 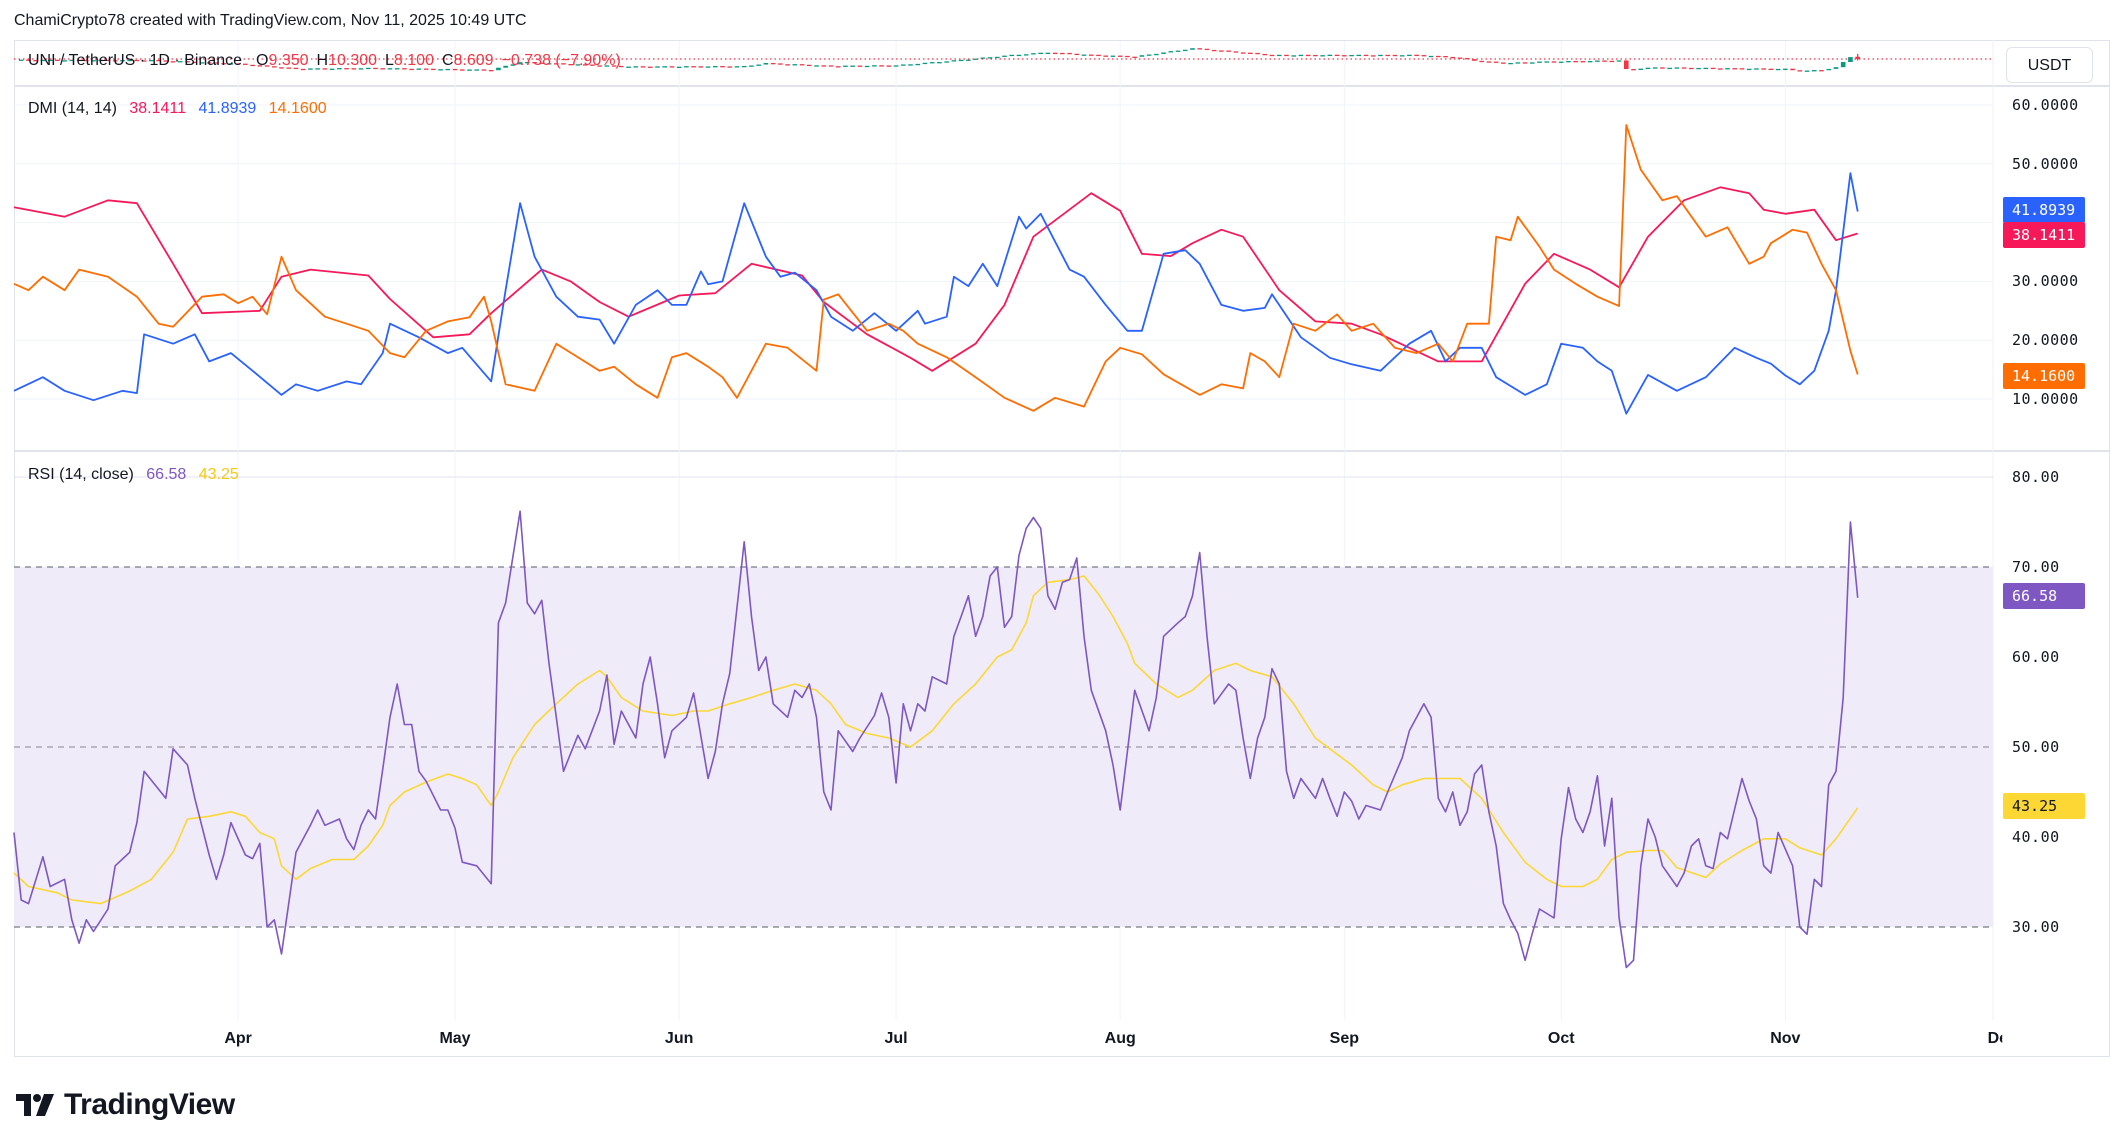 I want to click on rsi-title: RSI (14, close), so click(x=81, y=474).